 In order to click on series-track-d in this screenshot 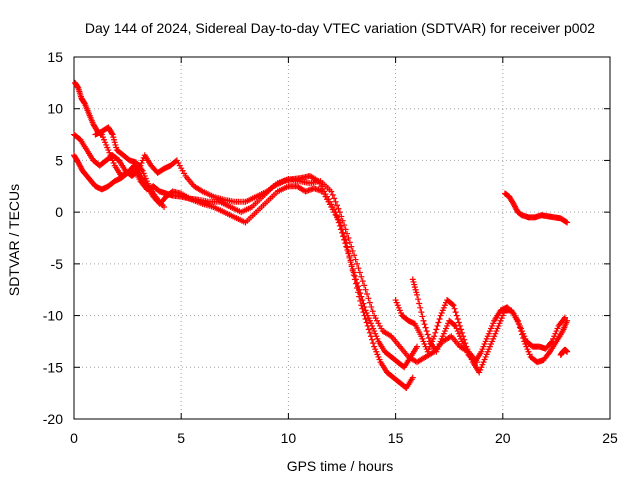, I will do `click(130, 167)`.